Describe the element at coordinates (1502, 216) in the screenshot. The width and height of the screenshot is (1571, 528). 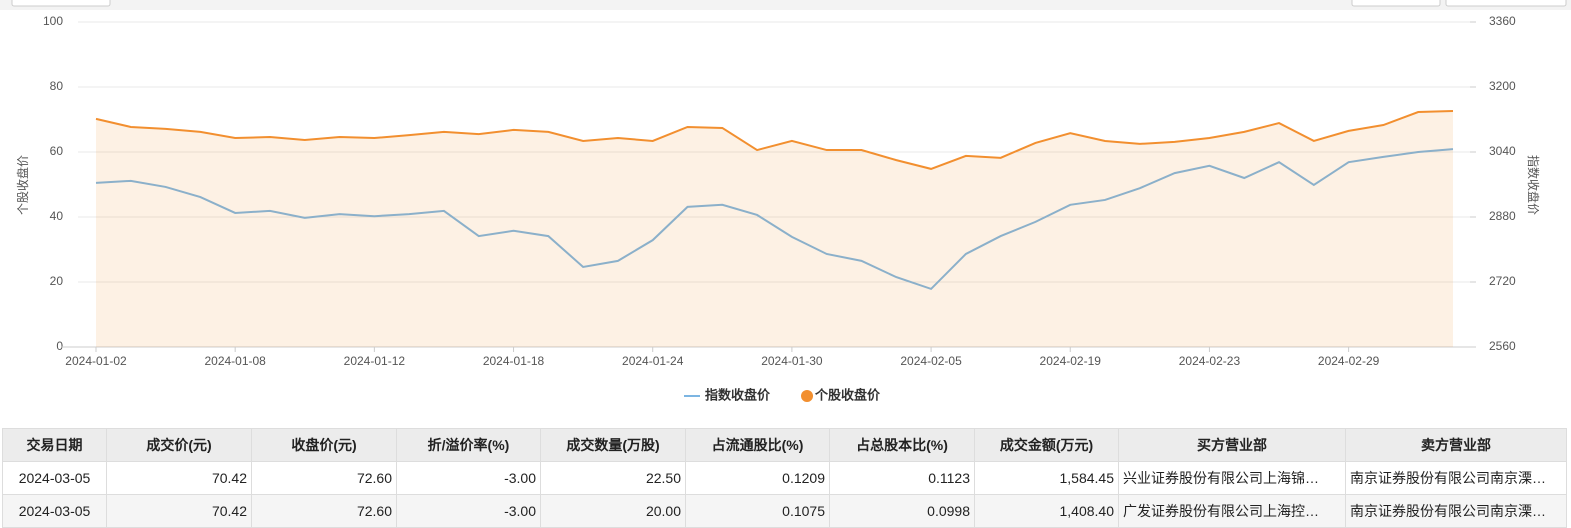
I see `y2-tick-label: 2880` at that location.